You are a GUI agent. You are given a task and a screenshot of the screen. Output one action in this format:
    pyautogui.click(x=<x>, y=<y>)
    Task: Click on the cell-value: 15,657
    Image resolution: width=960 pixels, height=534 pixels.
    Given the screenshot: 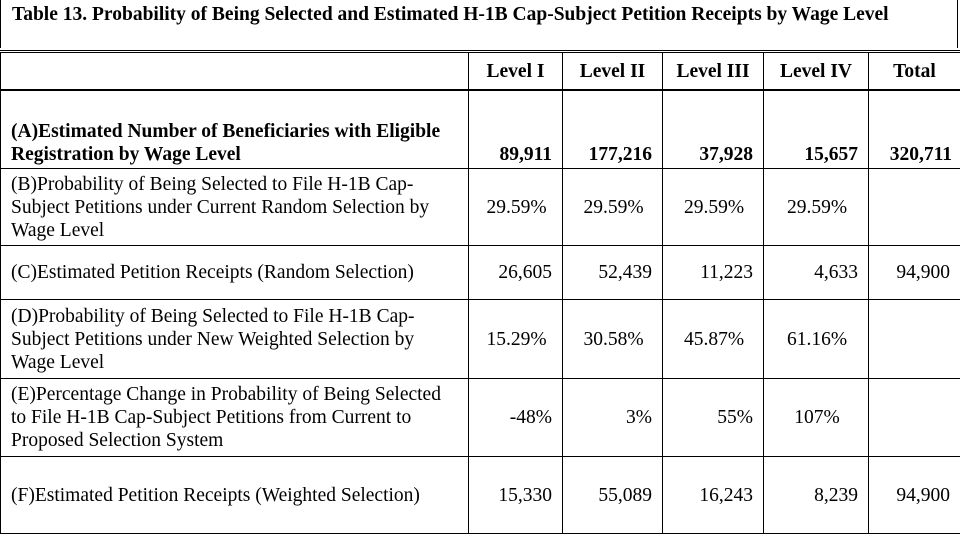 What is the action you would take?
    pyautogui.click(x=816, y=129)
    